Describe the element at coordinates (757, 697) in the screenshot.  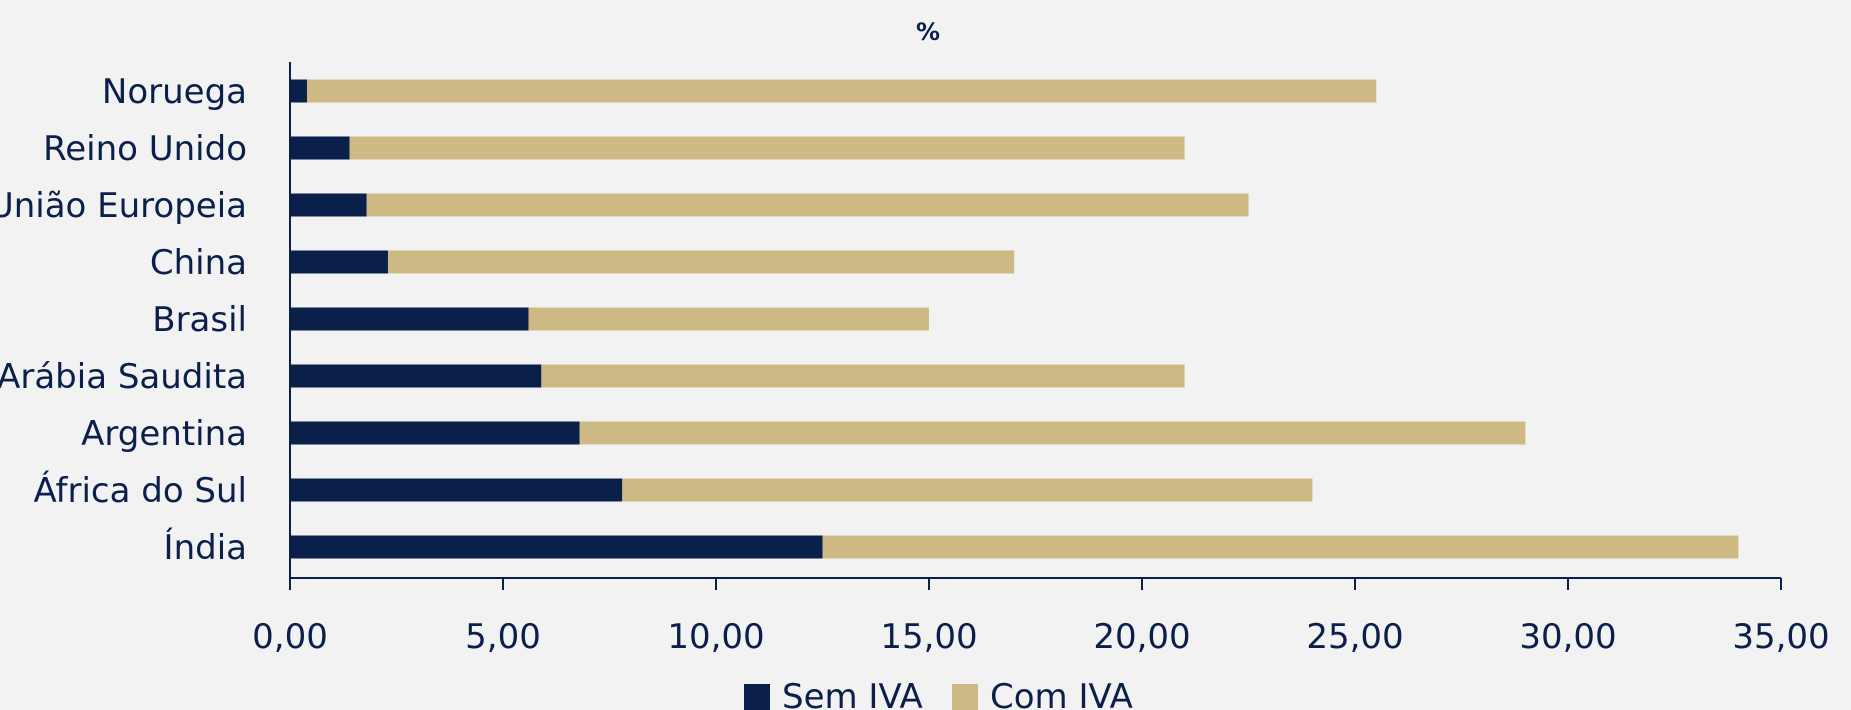
I see `legend-swatch-sem-iva` at that location.